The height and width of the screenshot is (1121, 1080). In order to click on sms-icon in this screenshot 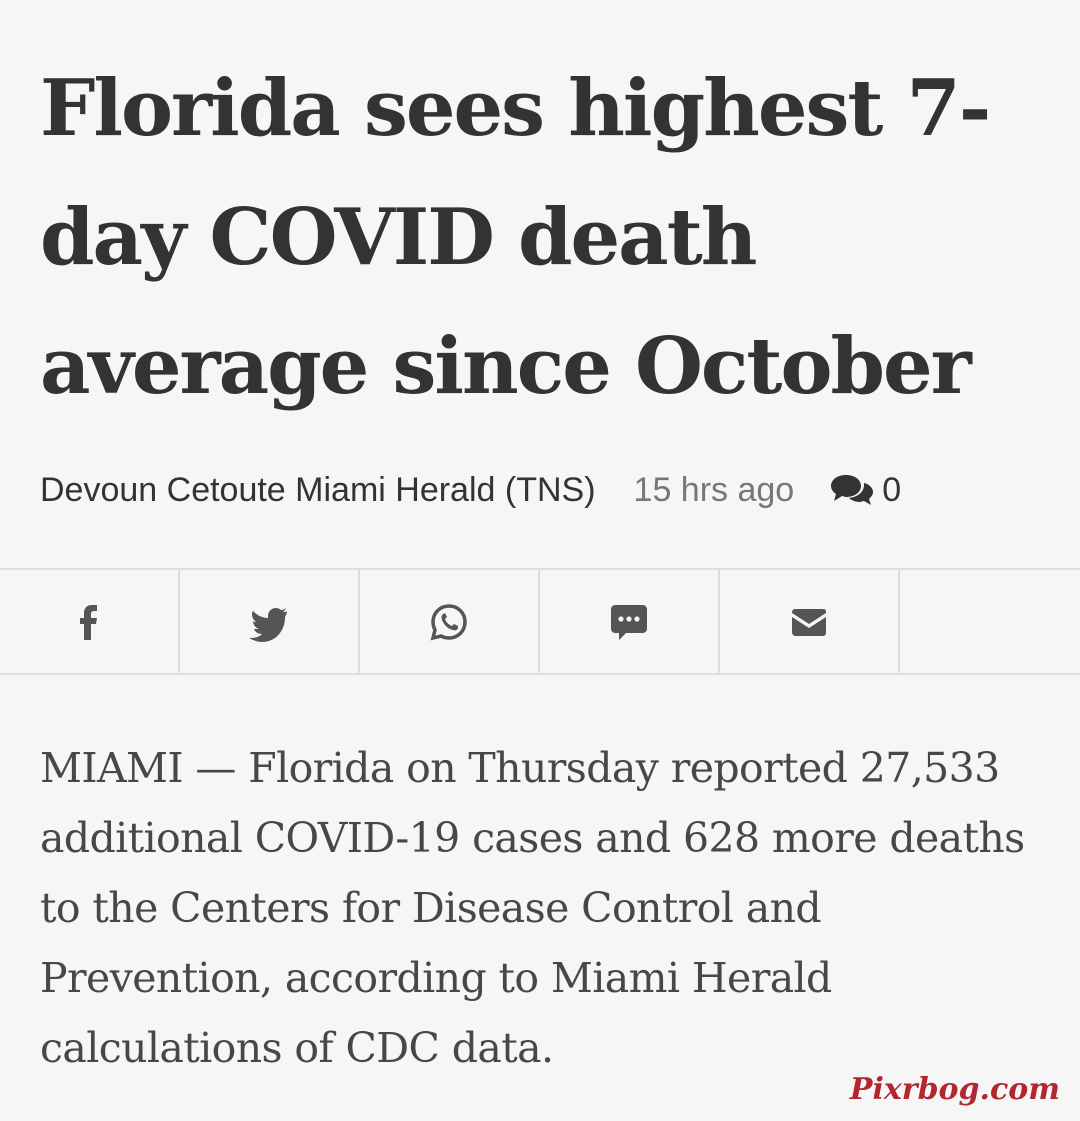, I will do `click(629, 622)`.